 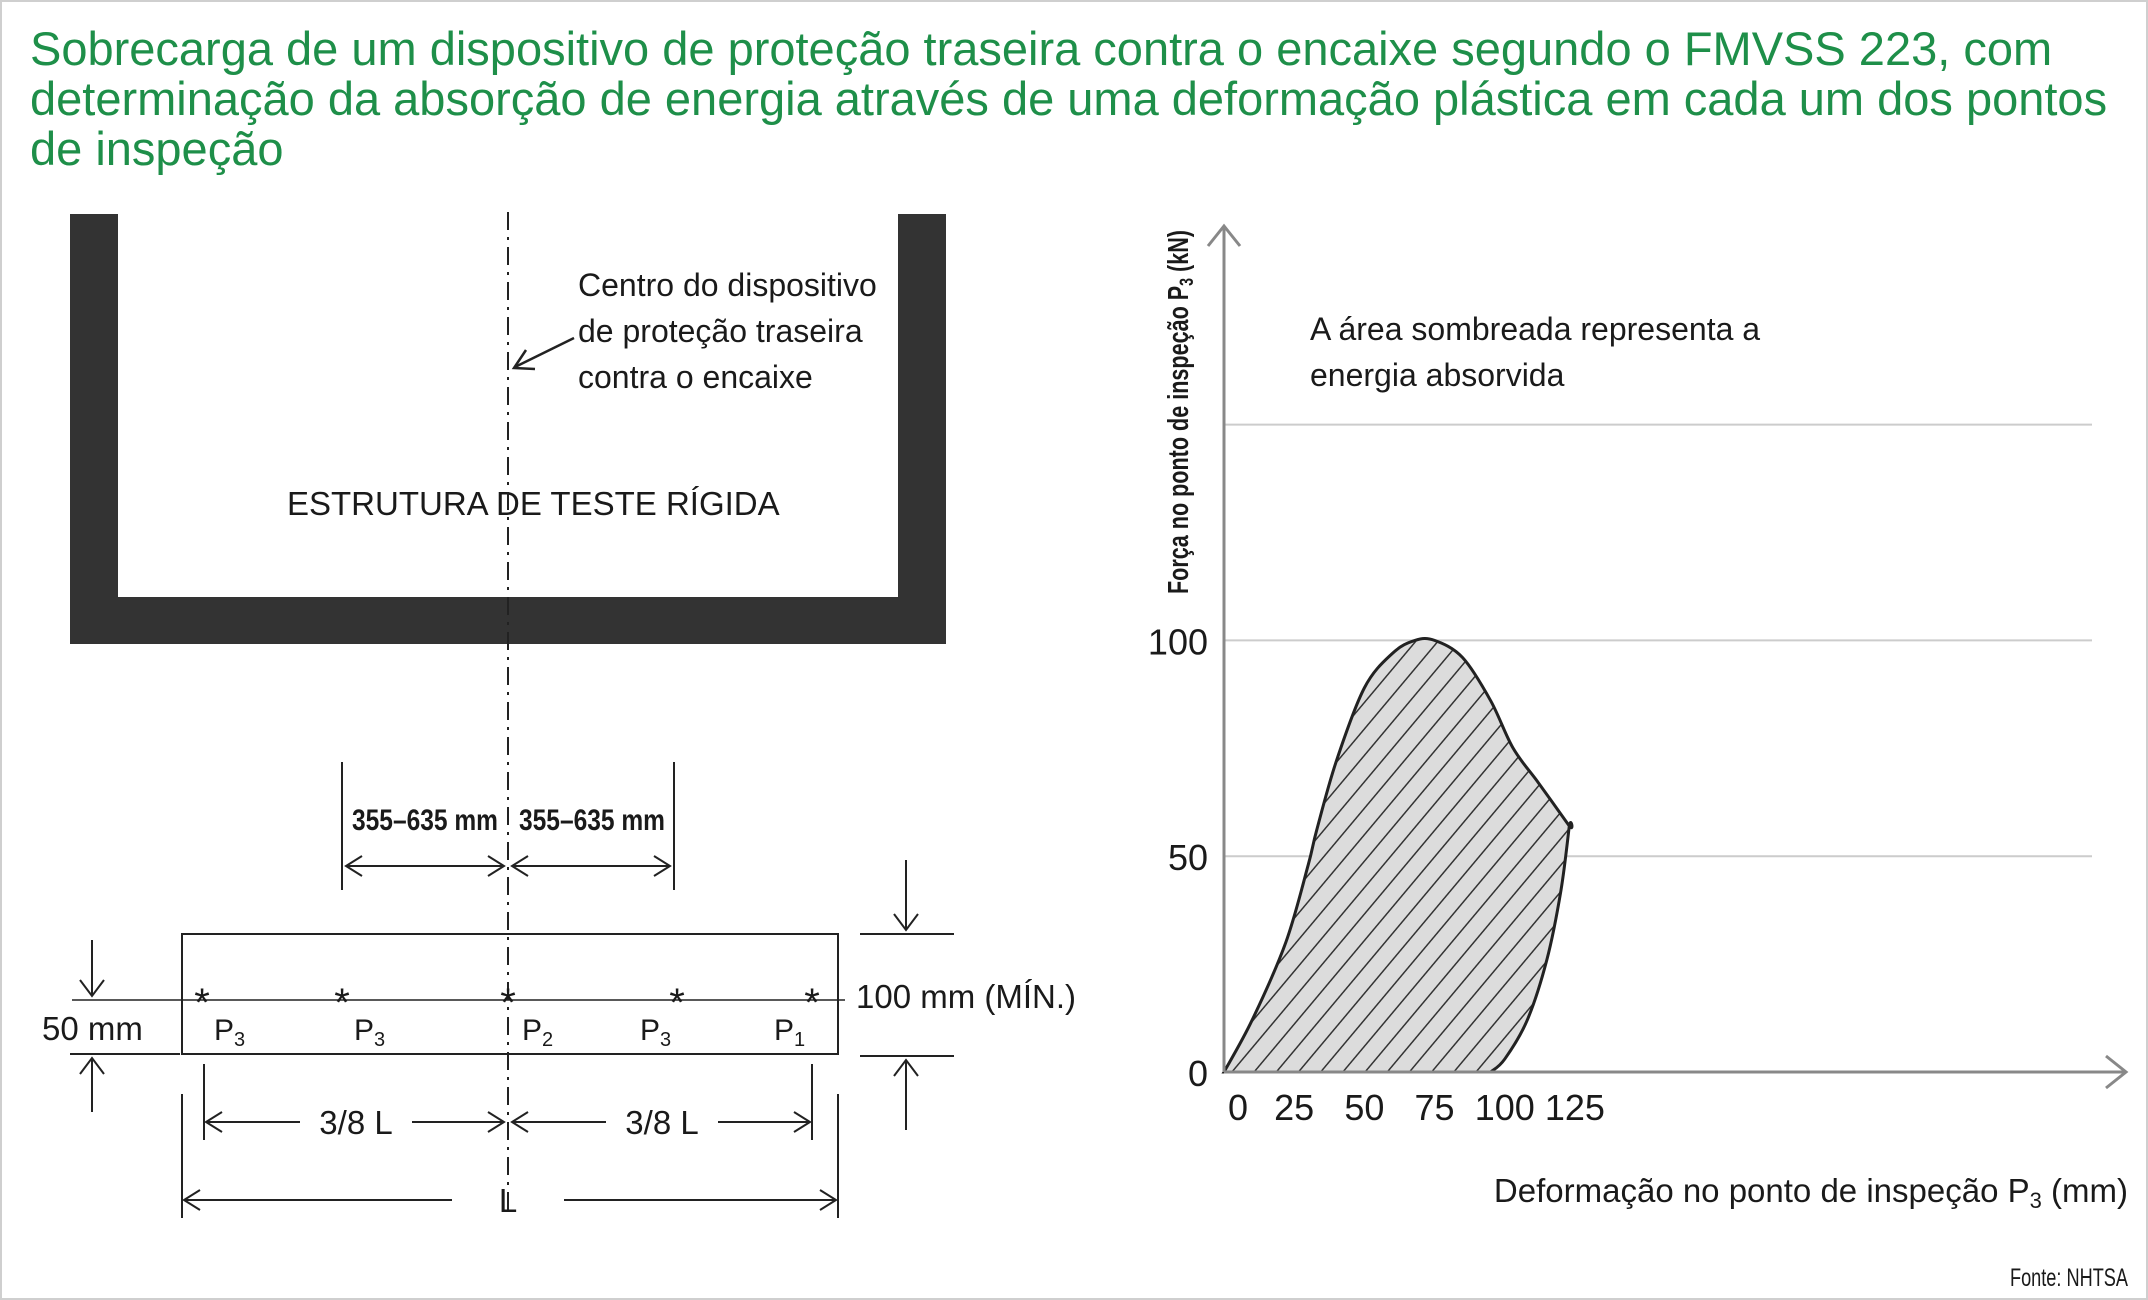 What do you see at coordinates (508, 826) in the screenshot?
I see `lateral-dimension: 355–635 mm 355–635 mm` at bounding box center [508, 826].